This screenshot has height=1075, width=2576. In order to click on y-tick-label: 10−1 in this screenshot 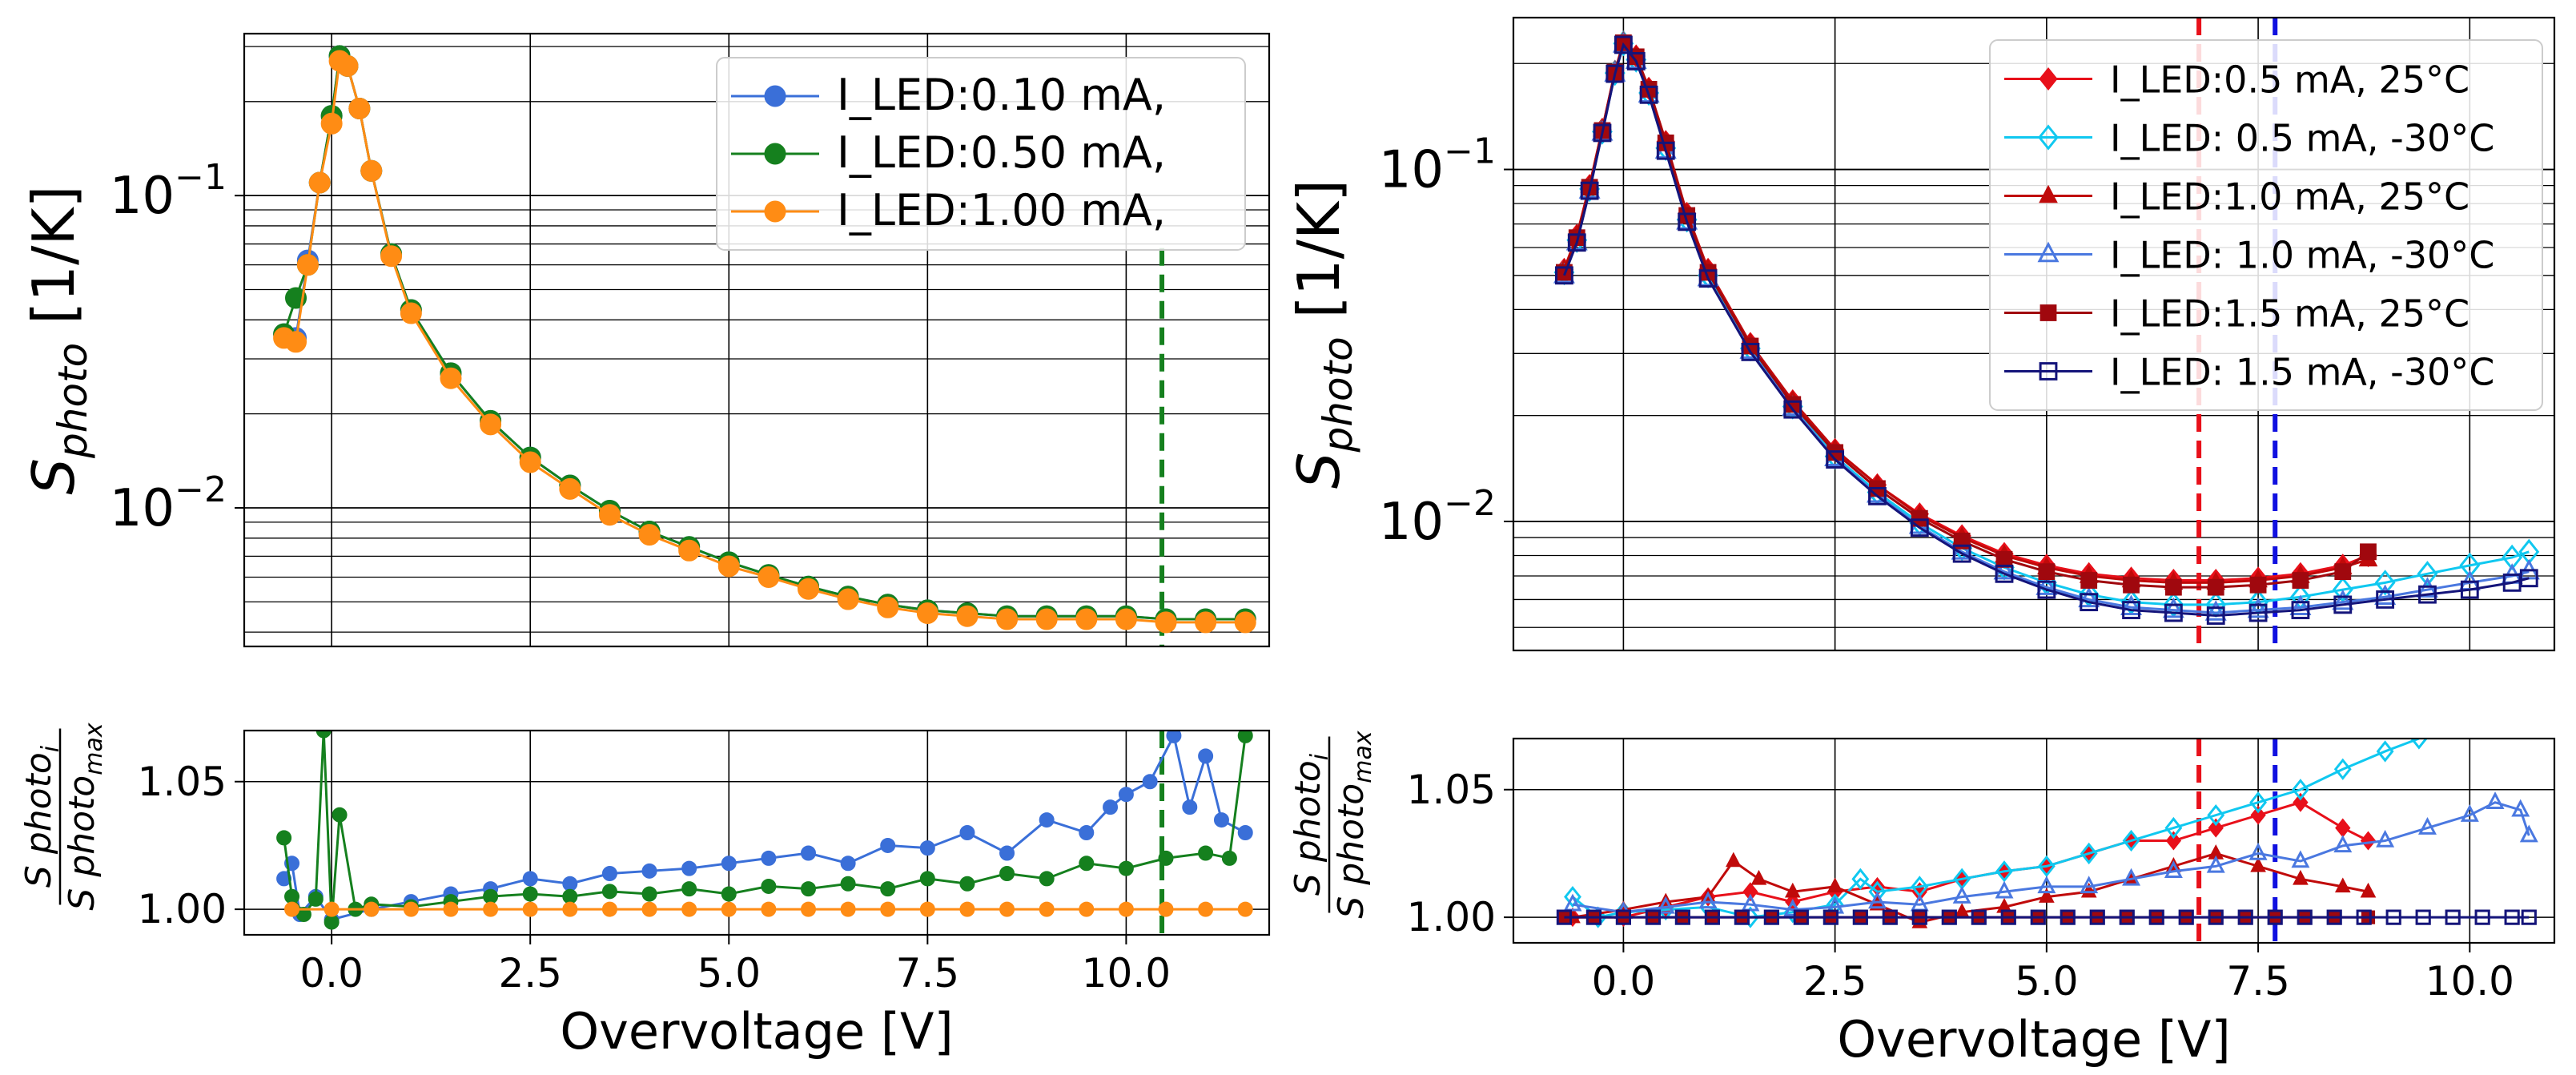, I will do `click(1437, 165)`.